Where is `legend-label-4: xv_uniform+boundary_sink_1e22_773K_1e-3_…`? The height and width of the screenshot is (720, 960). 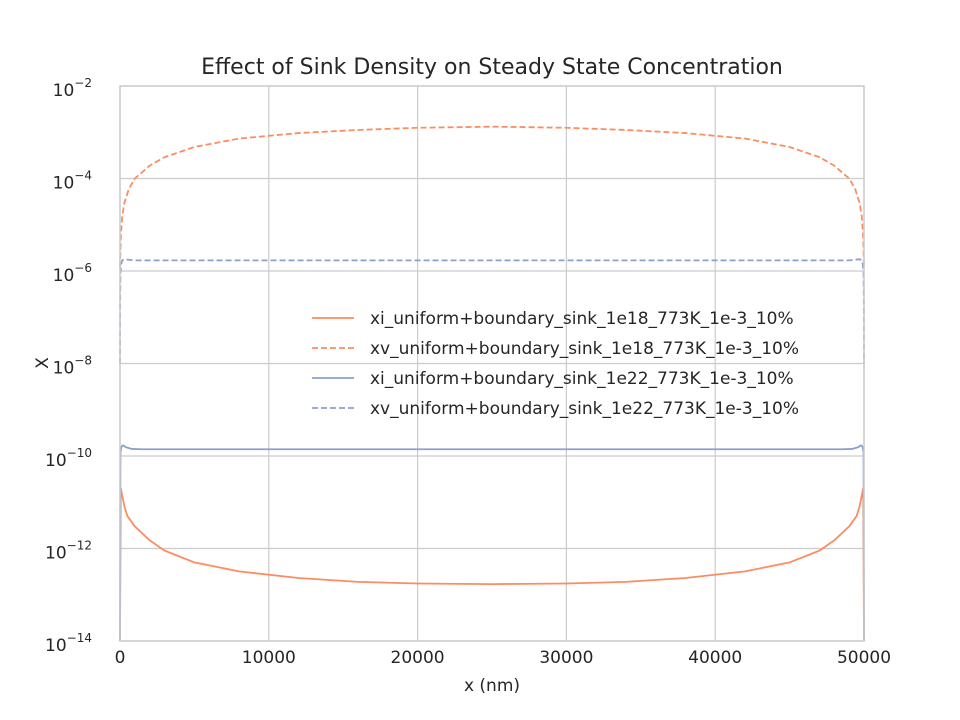
legend-label-4: xv_uniform+boundary_sink_1e22_773K_1e-3_… is located at coordinates (584, 409).